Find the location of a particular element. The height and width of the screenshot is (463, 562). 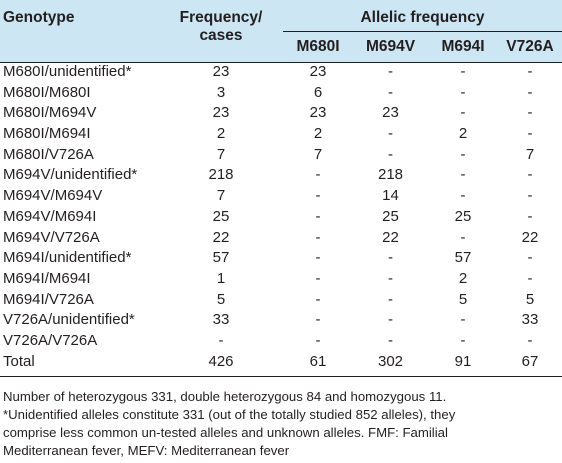

allele-v726a-cell: 7 is located at coordinates (530, 154).